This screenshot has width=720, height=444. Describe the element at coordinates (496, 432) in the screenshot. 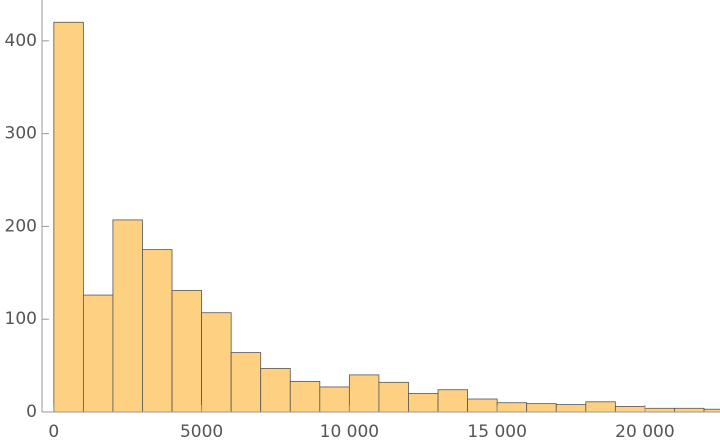

I see `x-tick-label: 15 000` at that location.